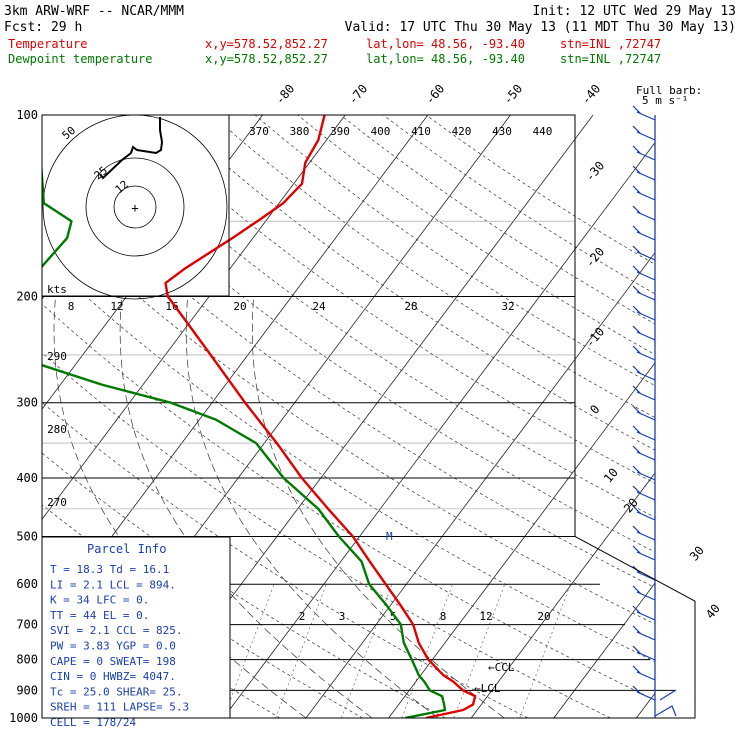 Image resolution: width=740 pixels, height=740 pixels. I want to click on parcel-info-row: PW = 3.83 YGP = 0.0, so click(113, 646).